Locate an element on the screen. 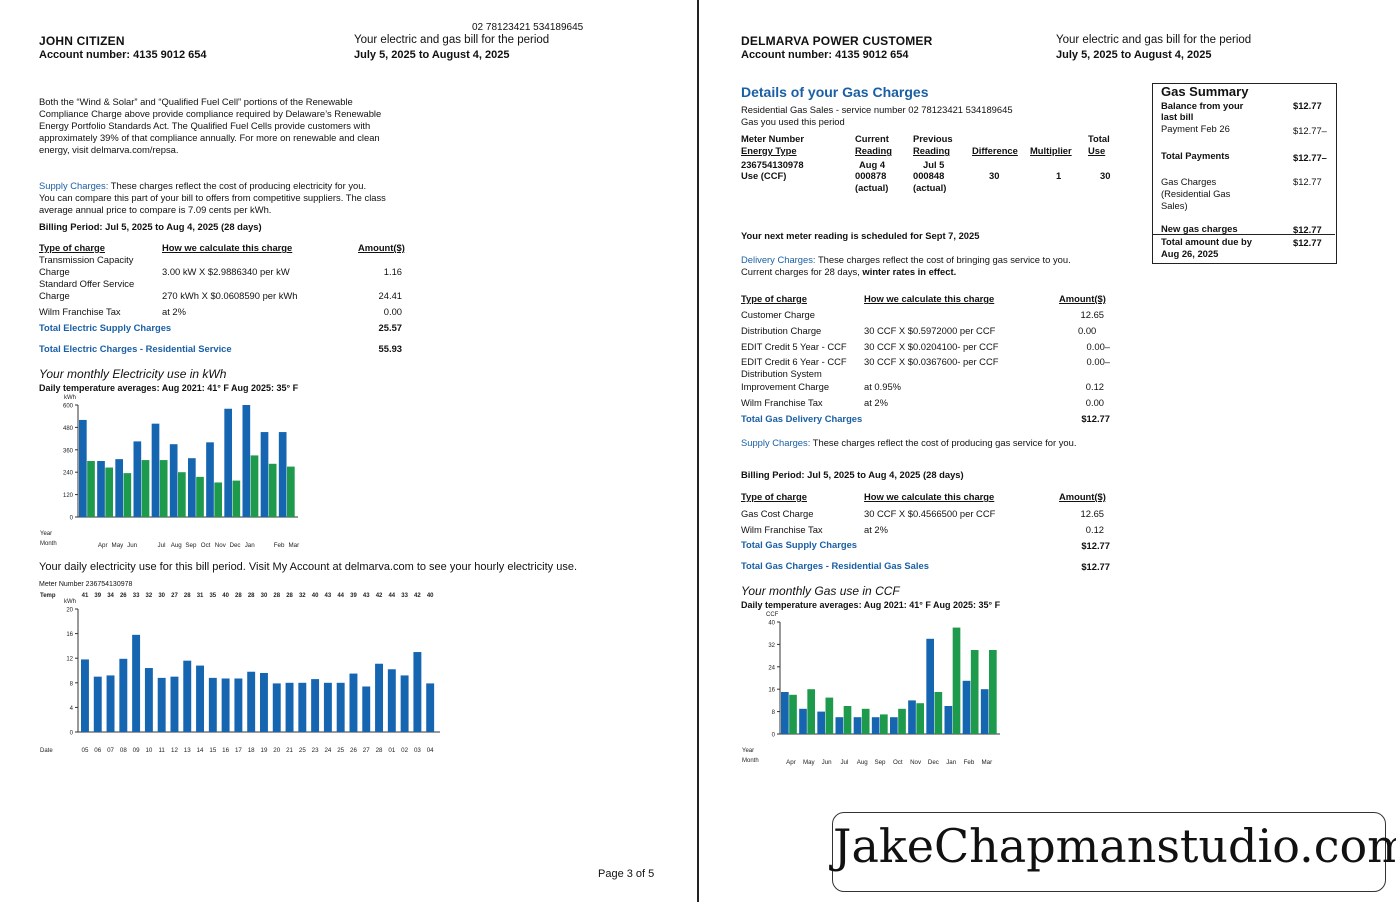  renewable-line: energy, visit delmarva.com/repsa. is located at coordinates (109, 149).